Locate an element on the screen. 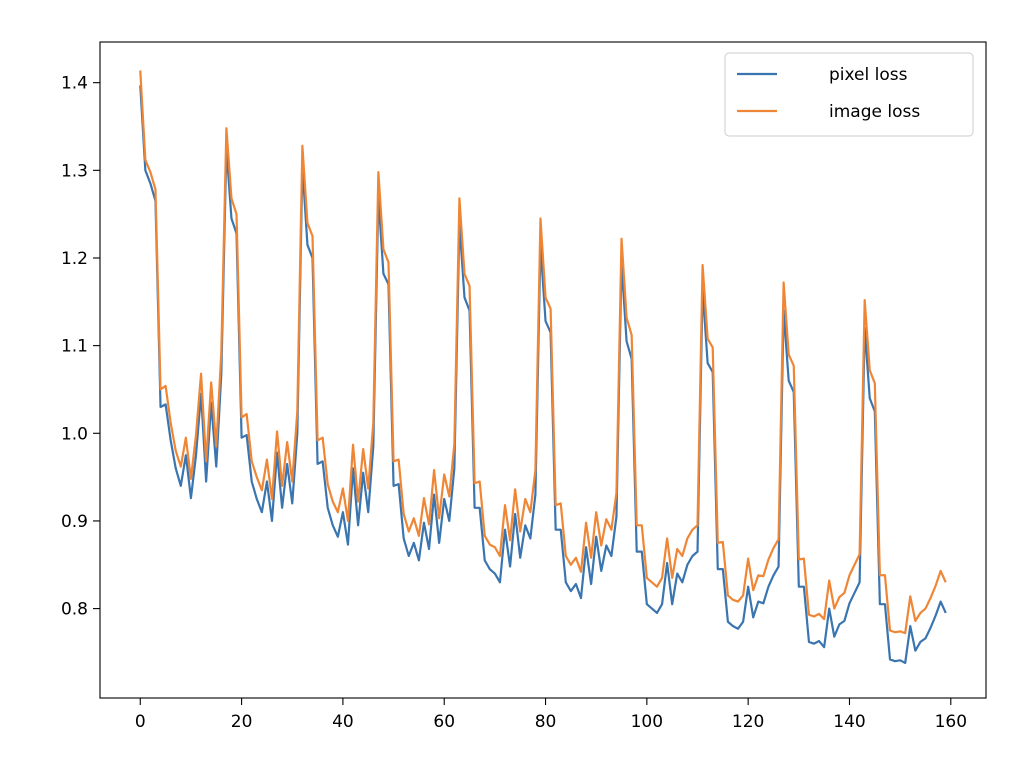 The image size is (1032, 762). y-tick-label: 1.2 is located at coordinates (74, 259).